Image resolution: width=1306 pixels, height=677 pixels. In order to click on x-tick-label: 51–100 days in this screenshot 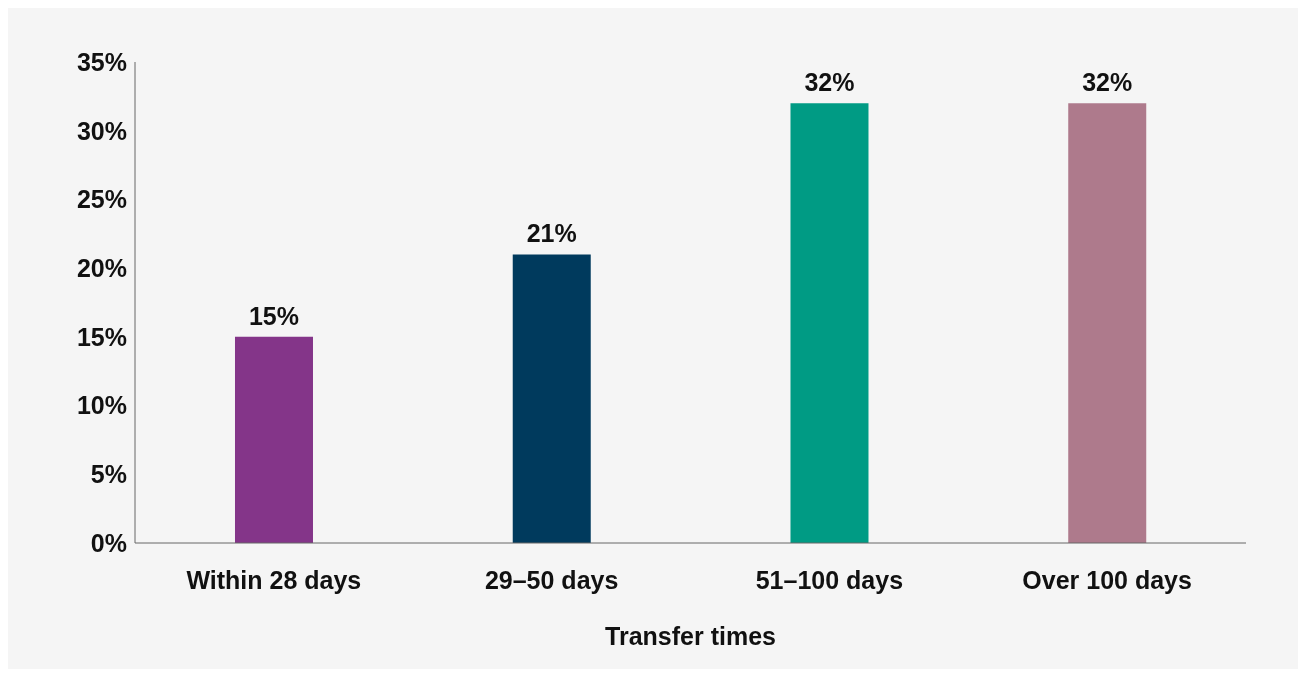, I will do `click(829, 579)`.